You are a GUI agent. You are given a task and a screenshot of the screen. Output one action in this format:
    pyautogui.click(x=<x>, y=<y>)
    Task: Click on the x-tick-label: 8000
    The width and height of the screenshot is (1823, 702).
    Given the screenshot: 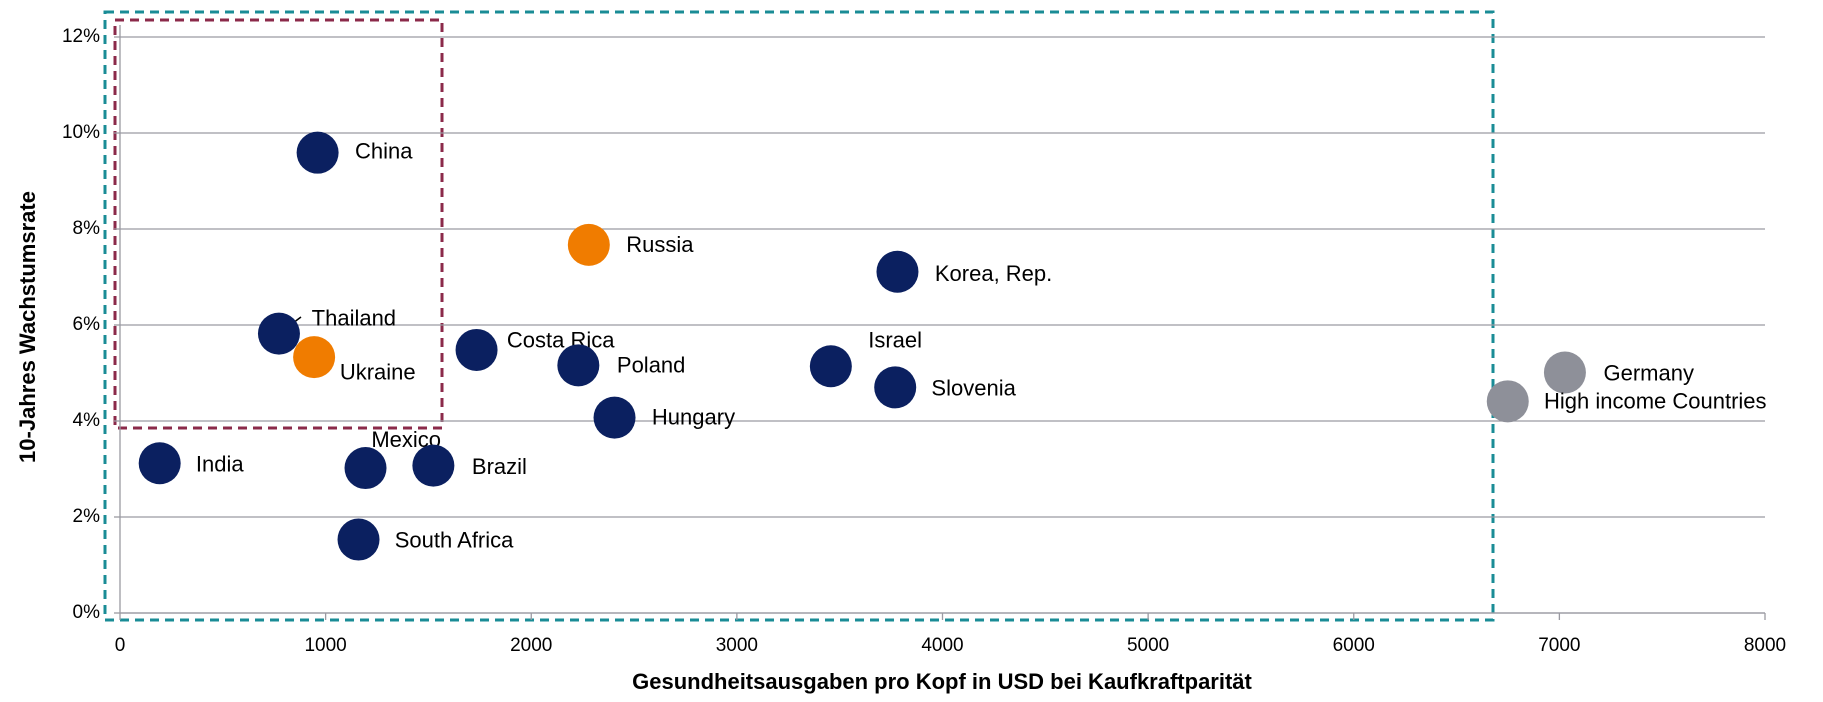 What is the action you would take?
    pyautogui.click(x=1765, y=645)
    